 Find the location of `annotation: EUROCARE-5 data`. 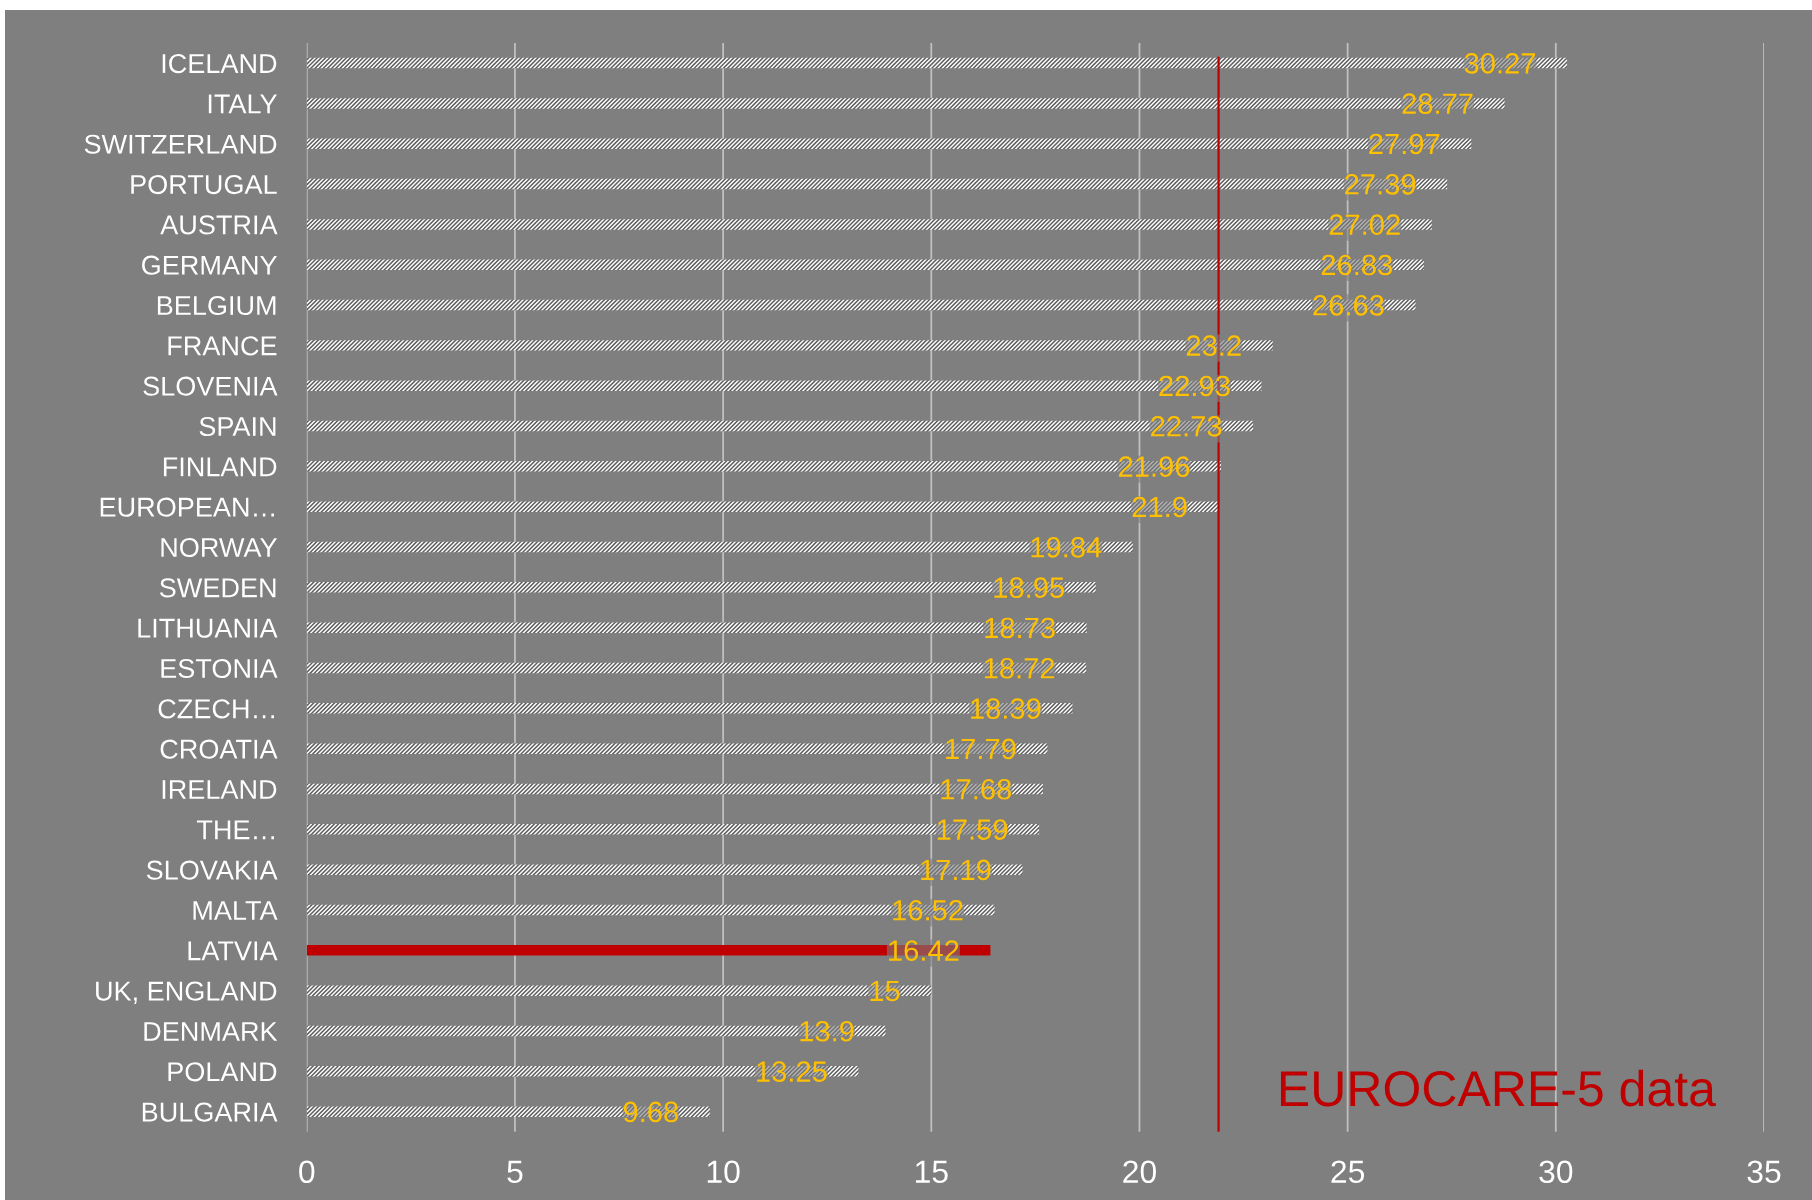

annotation: EUROCARE-5 data is located at coordinates (1498, 1088).